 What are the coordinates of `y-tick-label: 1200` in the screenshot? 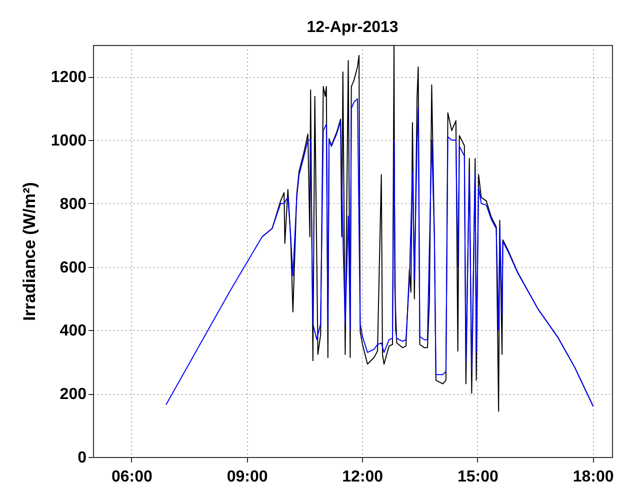 It's located at (68, 77).